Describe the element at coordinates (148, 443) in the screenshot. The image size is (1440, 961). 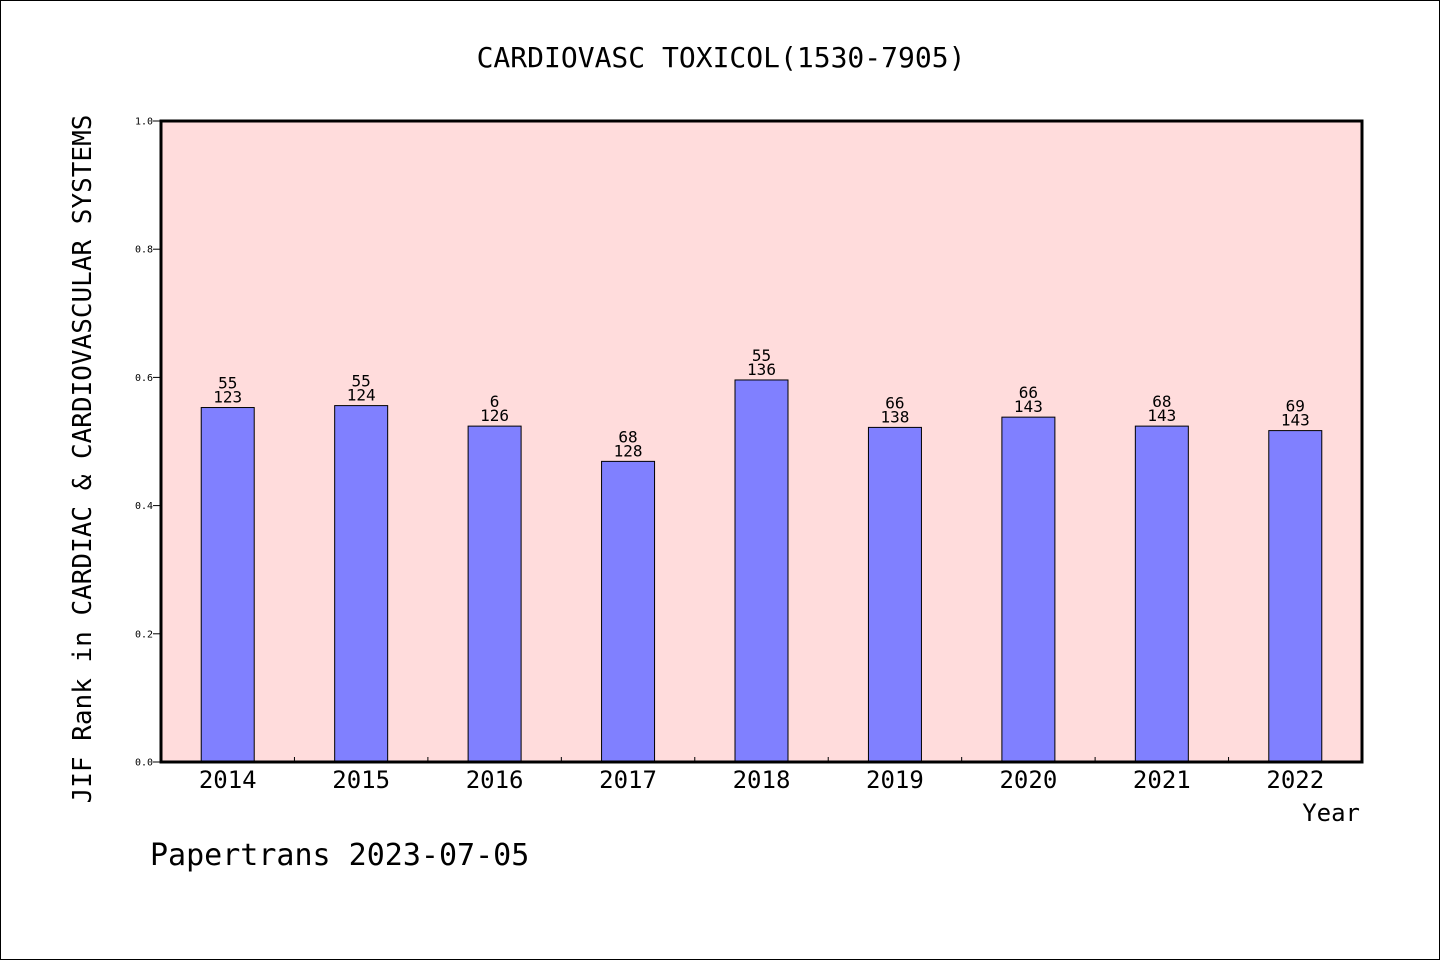
I see `y-axis-ticks: 0.0 0.2 0.4 0.6 0.8 1.0` at that location.